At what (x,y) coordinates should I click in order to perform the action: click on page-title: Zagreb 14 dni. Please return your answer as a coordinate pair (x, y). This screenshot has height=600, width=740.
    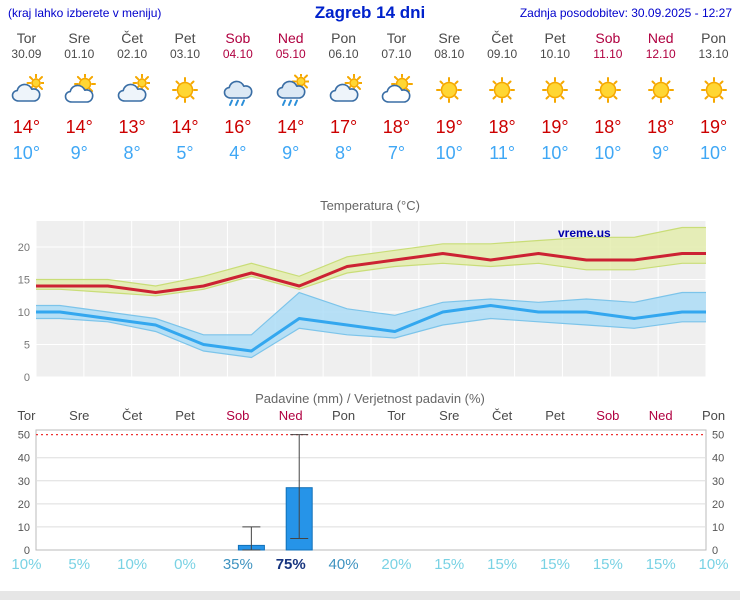
    Looking at the image, I should click on (370, 12).